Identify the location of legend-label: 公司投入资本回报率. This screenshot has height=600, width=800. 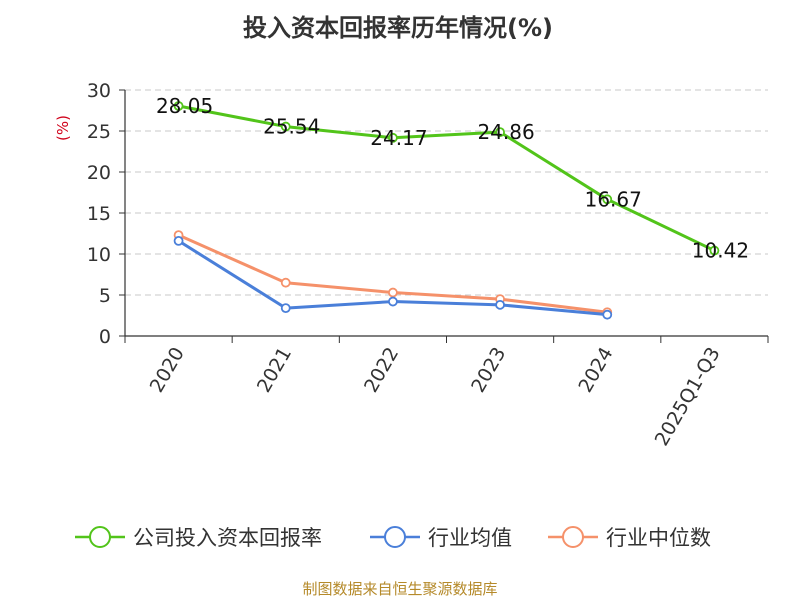
(227, 538).